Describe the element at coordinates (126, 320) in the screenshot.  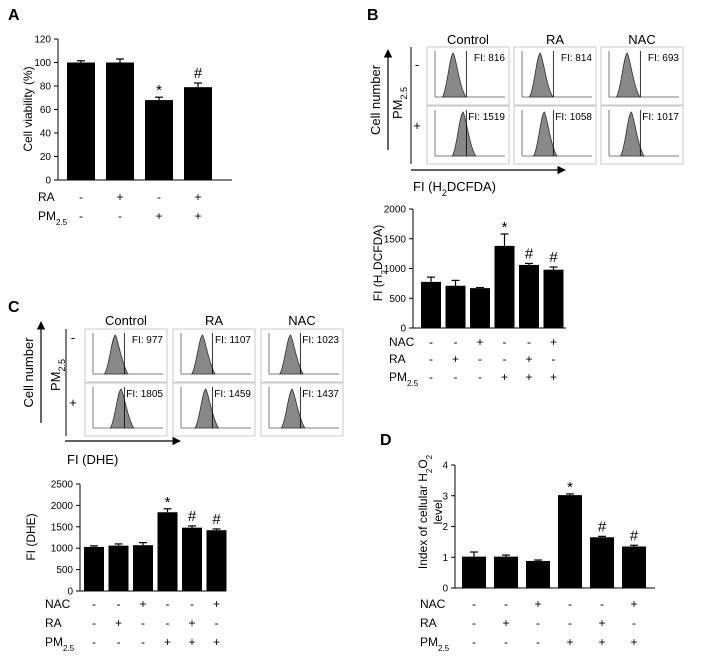
I see `flow-c-group-label: Control` at that location.